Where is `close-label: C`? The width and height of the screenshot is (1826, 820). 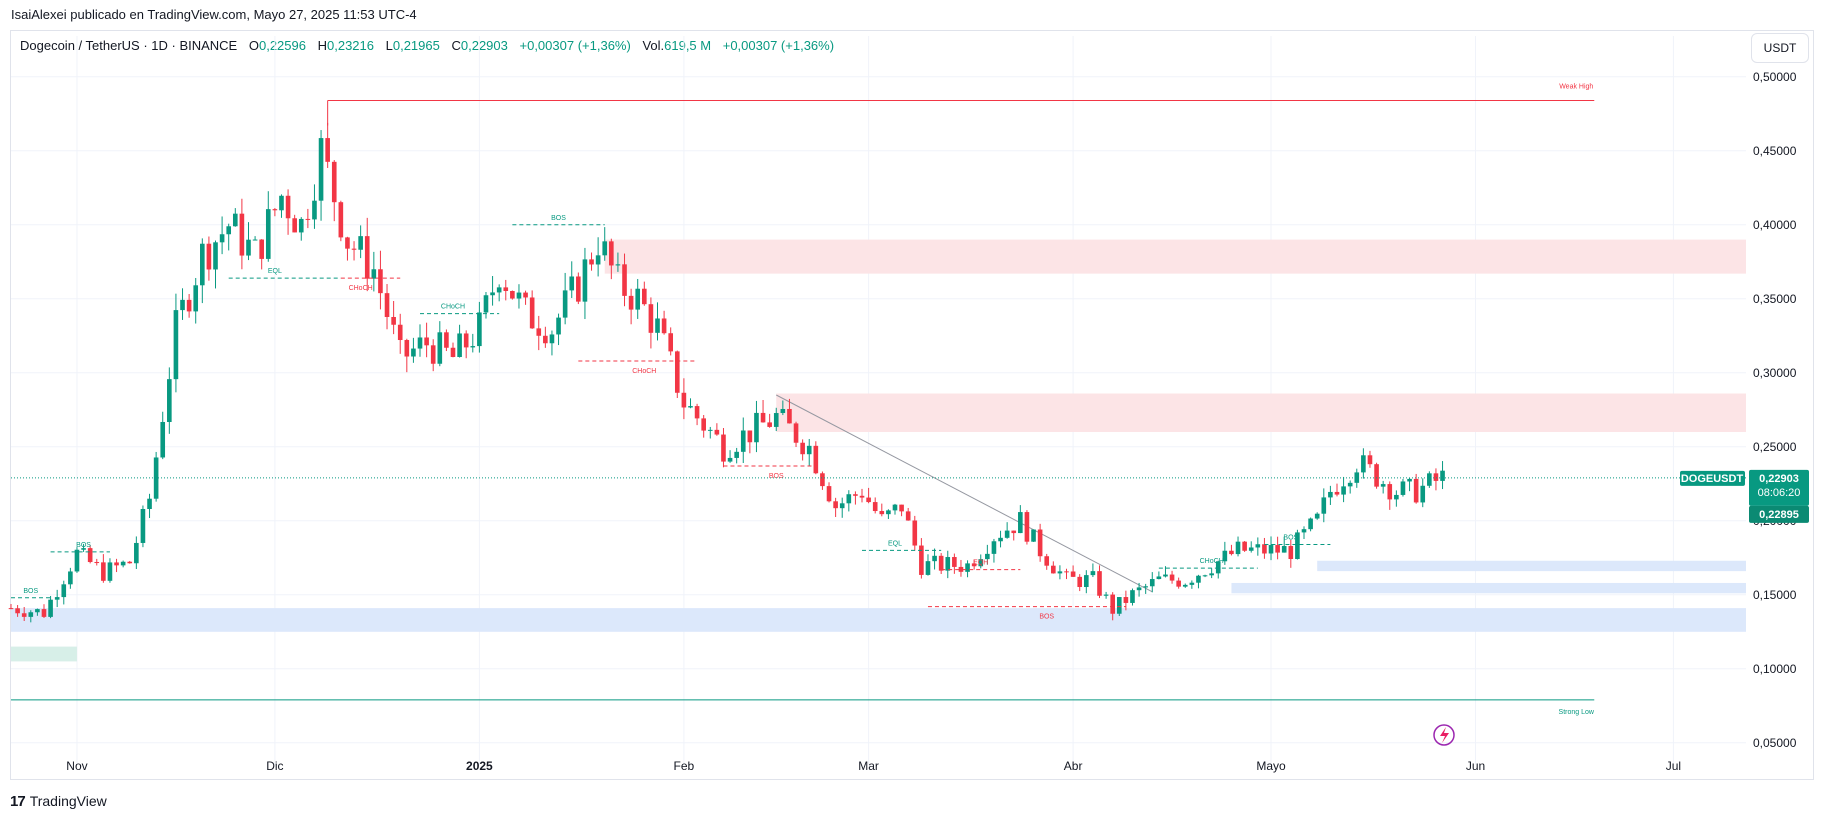
close-label: C is located at coordinates (456, 45).